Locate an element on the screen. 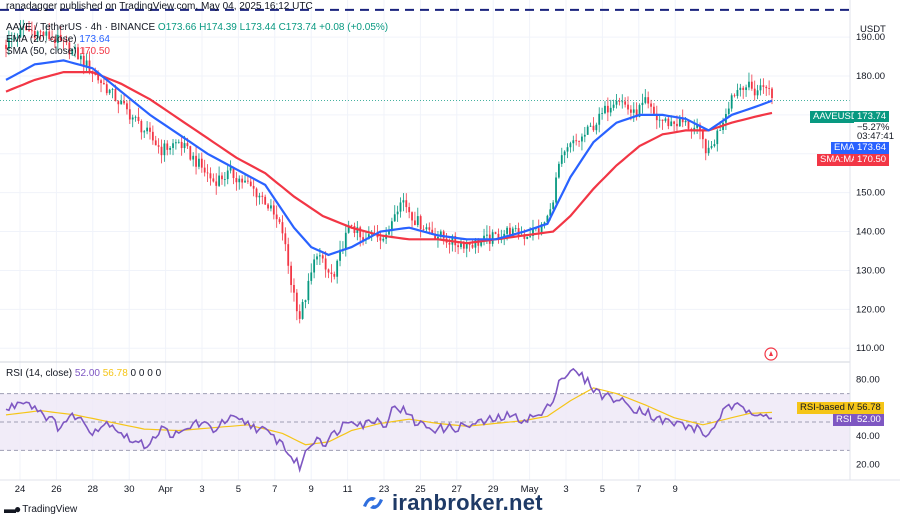  currency-label: USDT is located at coordinates (873, 29).